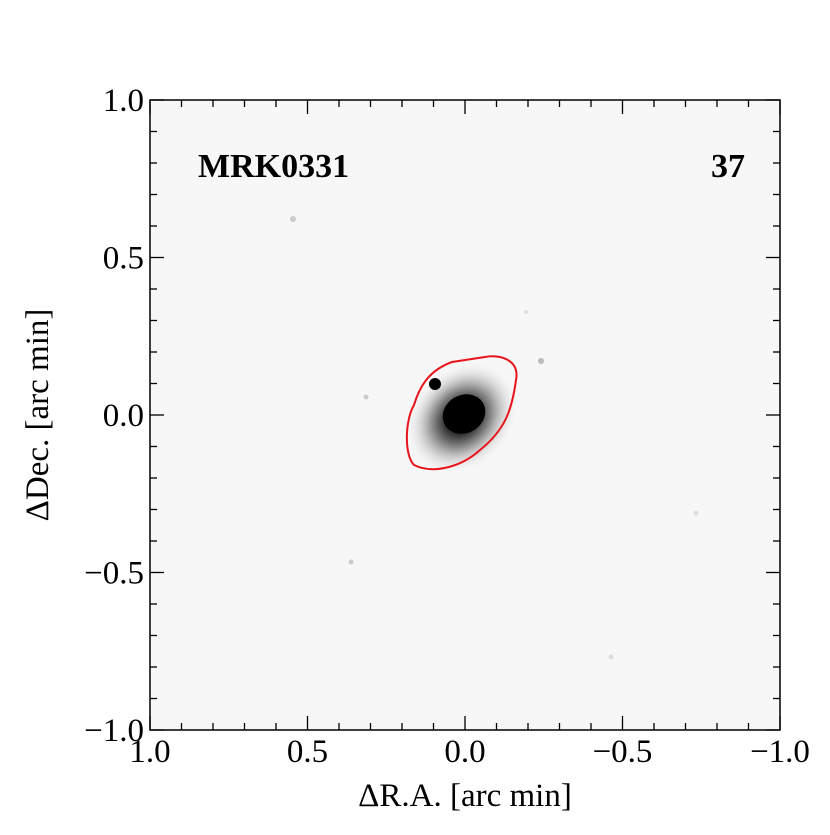 This screenshot has width=830, height=835. I want to click on contour, so click(461, 413).